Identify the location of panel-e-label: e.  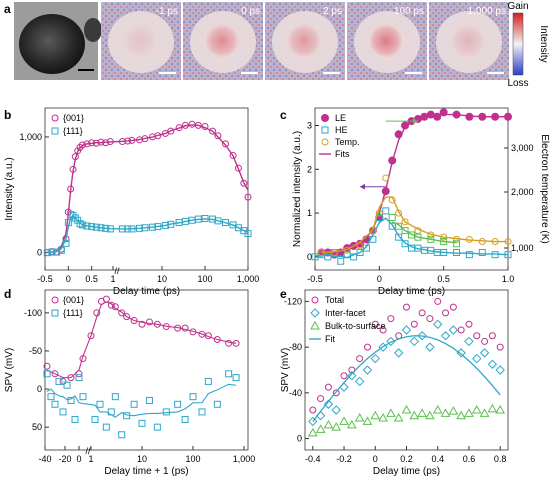
(283, 294).